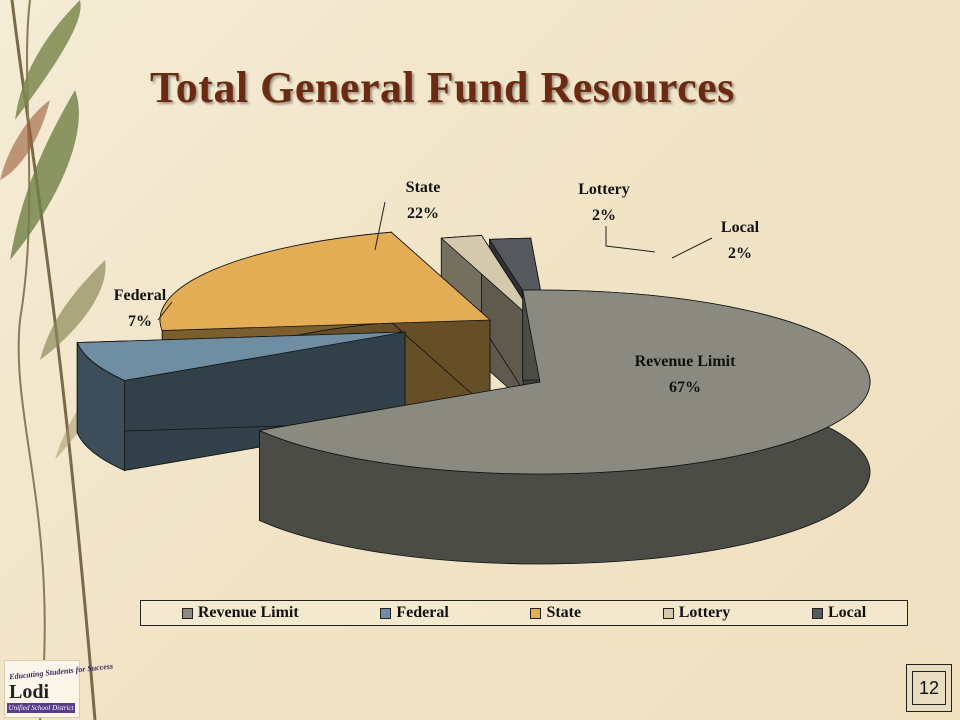 This screenshot has width=960, height=720. What do you see at coordinates (423, 187) in the screenshot?
I see `data-label-name-state: State` at bounding box center [423, 187].